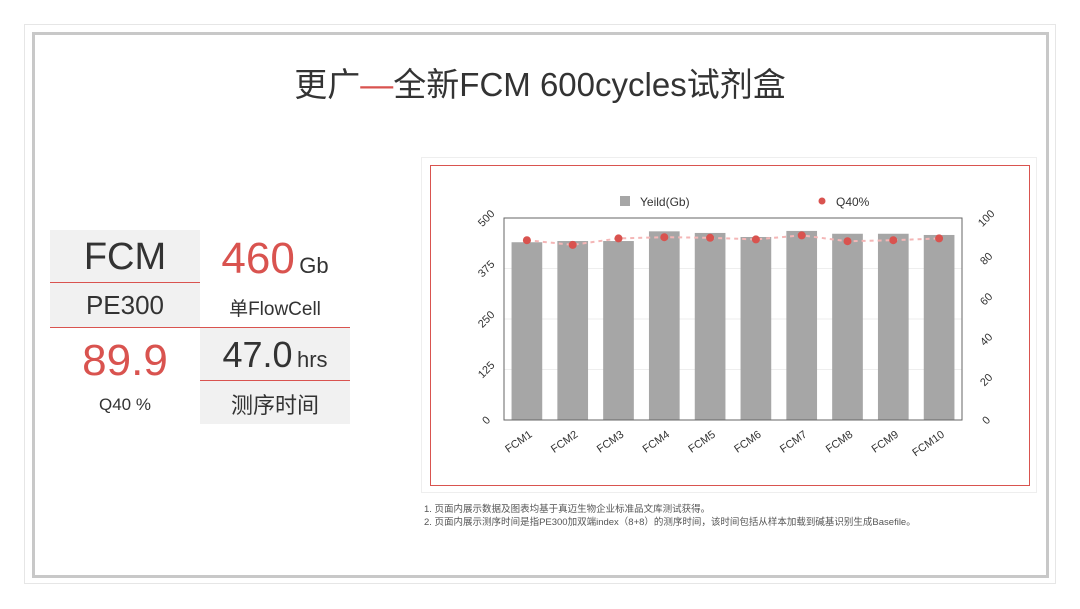 Image resolution: width=1080 pixels, height=609 pixels. I want to click on q40-value: 89.9, so click(125, 360).